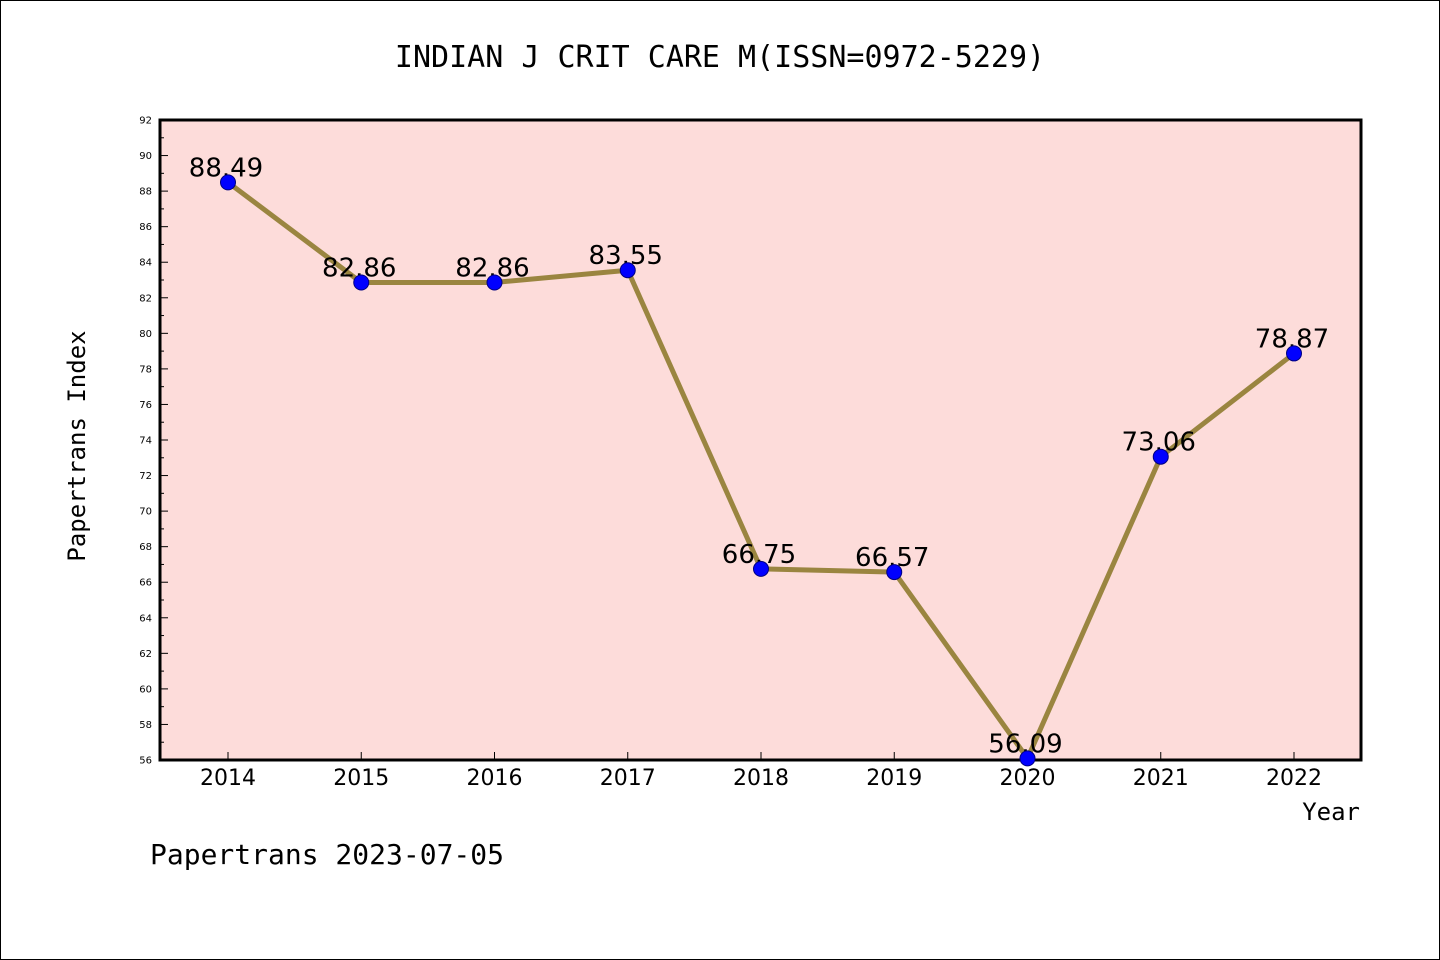 This screenshot has width=1440, height=960. I want to click on x-tick-label: 2016, so click(495, 778).